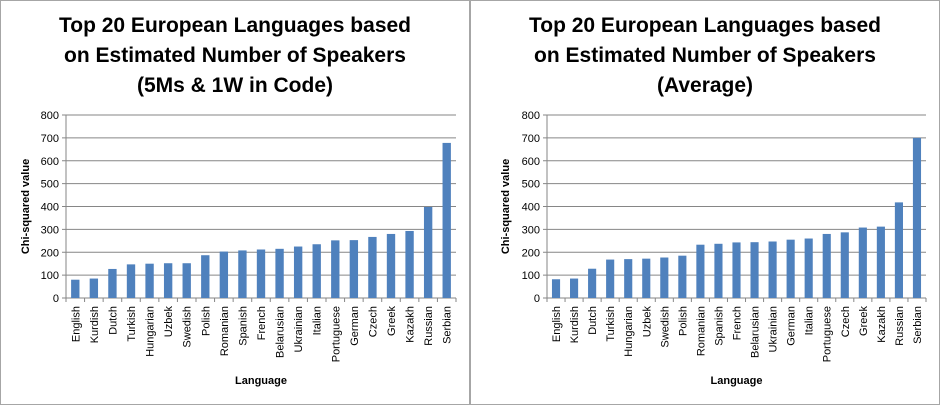 The height and width of the screenshot is (406, 940). I want to click on x-tick-label: Serbian, so click(918, 325).